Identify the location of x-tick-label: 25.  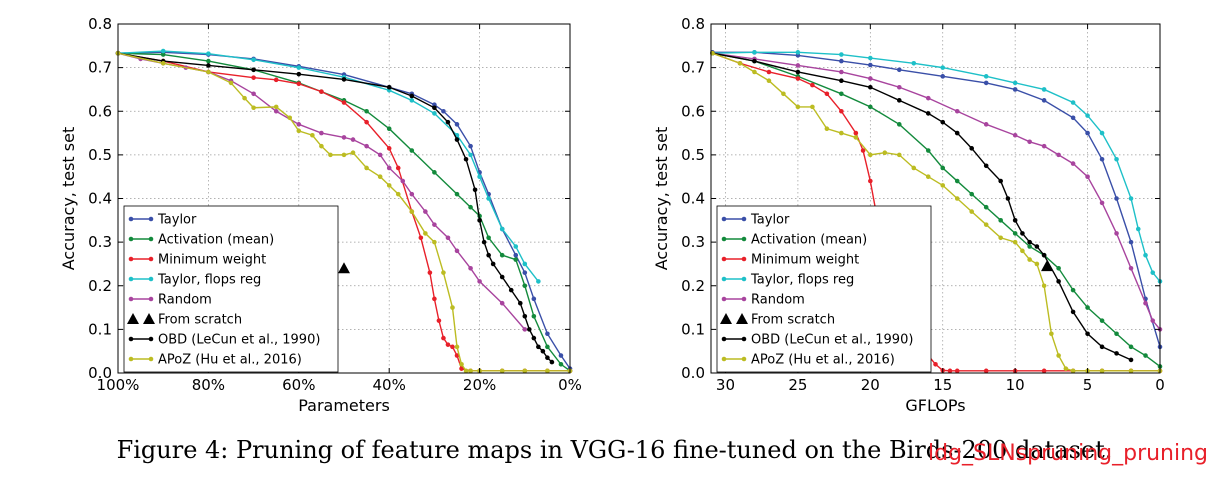
(797, 385).